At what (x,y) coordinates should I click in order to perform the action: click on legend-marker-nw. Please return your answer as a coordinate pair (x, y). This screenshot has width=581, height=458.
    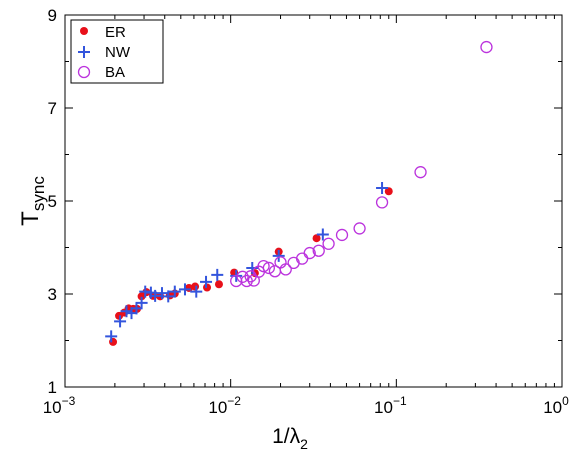
    Looking at the image, I should click on (84, 52).